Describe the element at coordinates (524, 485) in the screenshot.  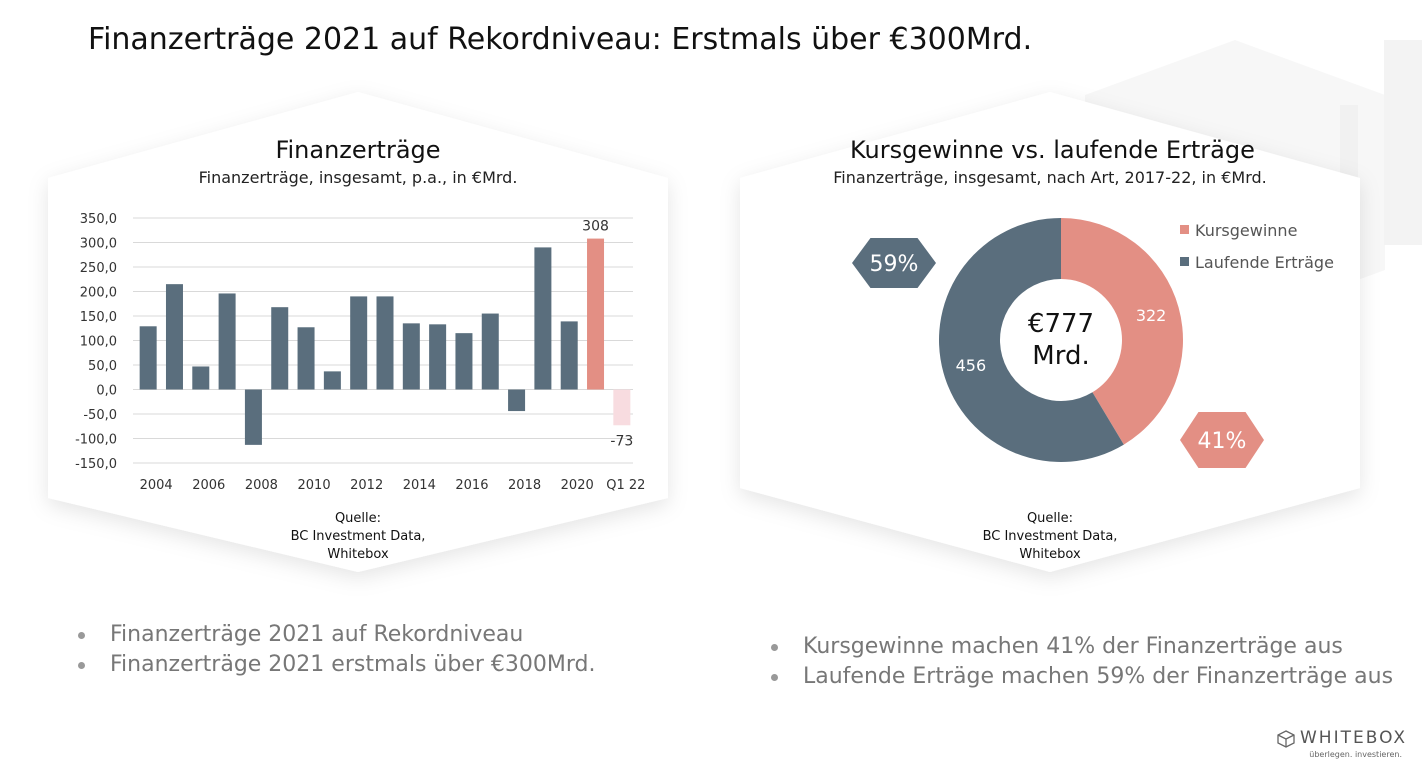
I see `x-tick-label: 2018` at that location.